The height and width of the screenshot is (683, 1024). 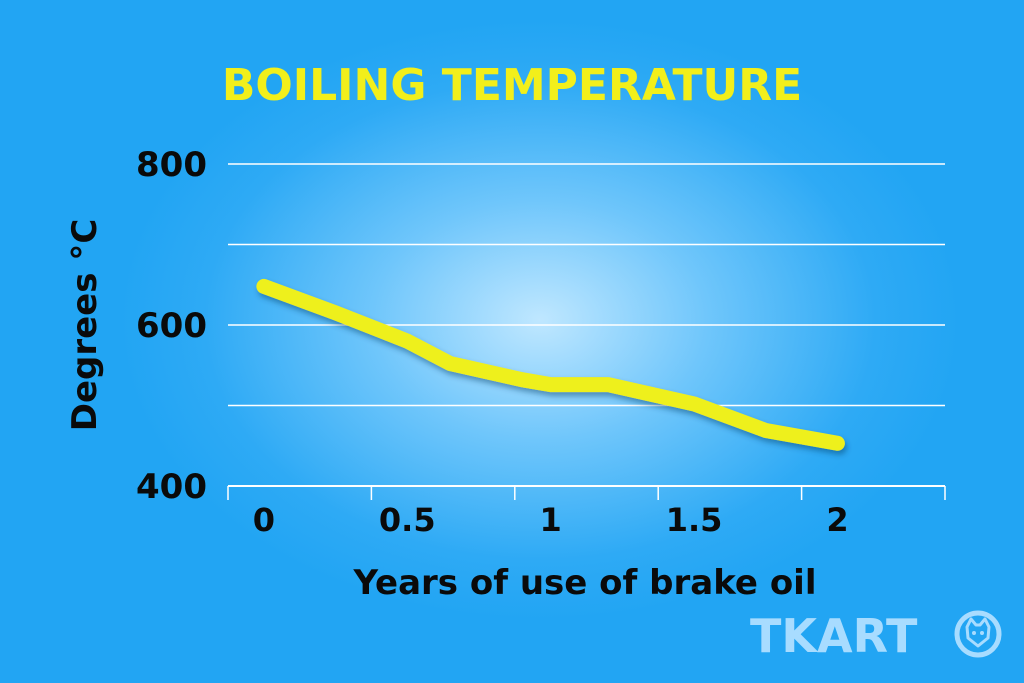 I want to click on cat-head-icon, so click(x=978, y=634).